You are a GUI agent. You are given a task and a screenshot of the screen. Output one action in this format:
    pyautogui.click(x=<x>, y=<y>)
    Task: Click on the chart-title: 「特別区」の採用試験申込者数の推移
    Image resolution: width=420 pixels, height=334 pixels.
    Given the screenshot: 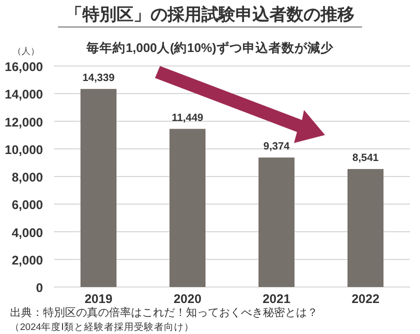 What is the action you would take?
    pyautogui.click(x=210, y=14)
    